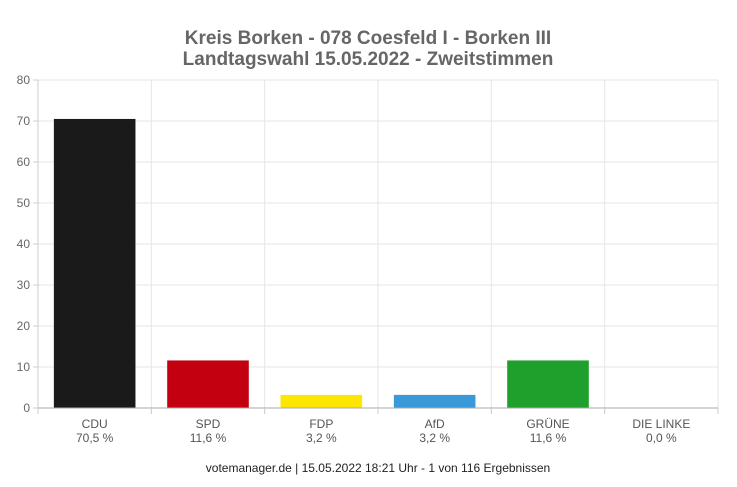  I want to click on x-category-label: CDU, so click(95, 424).